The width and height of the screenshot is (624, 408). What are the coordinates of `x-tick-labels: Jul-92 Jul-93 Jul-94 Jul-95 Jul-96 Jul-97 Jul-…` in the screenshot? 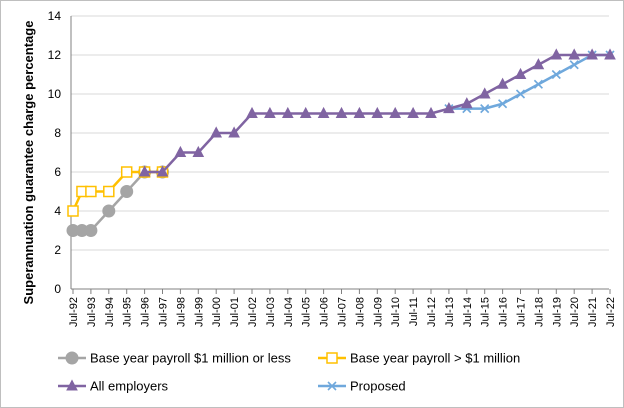 It's located at (342, 312).